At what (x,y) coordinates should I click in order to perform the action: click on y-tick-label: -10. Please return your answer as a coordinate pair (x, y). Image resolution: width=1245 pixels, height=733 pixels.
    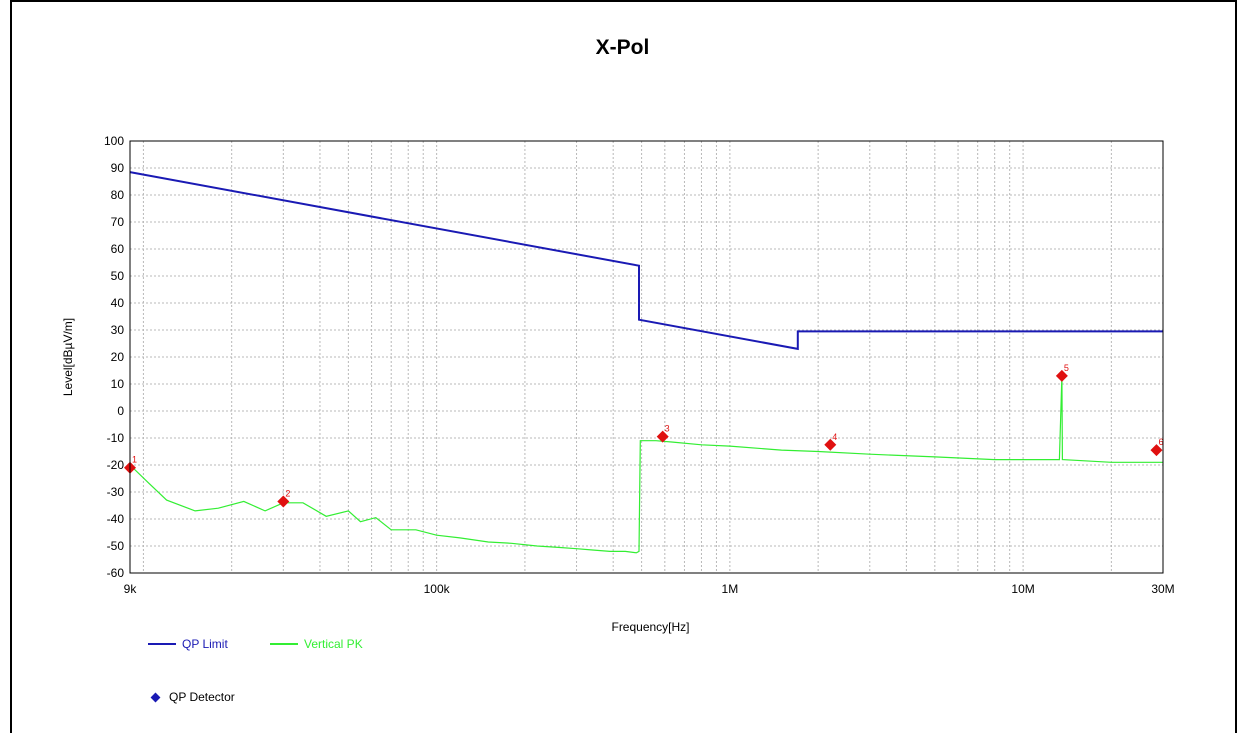
    Looking at the image, I should click on (116, 438).